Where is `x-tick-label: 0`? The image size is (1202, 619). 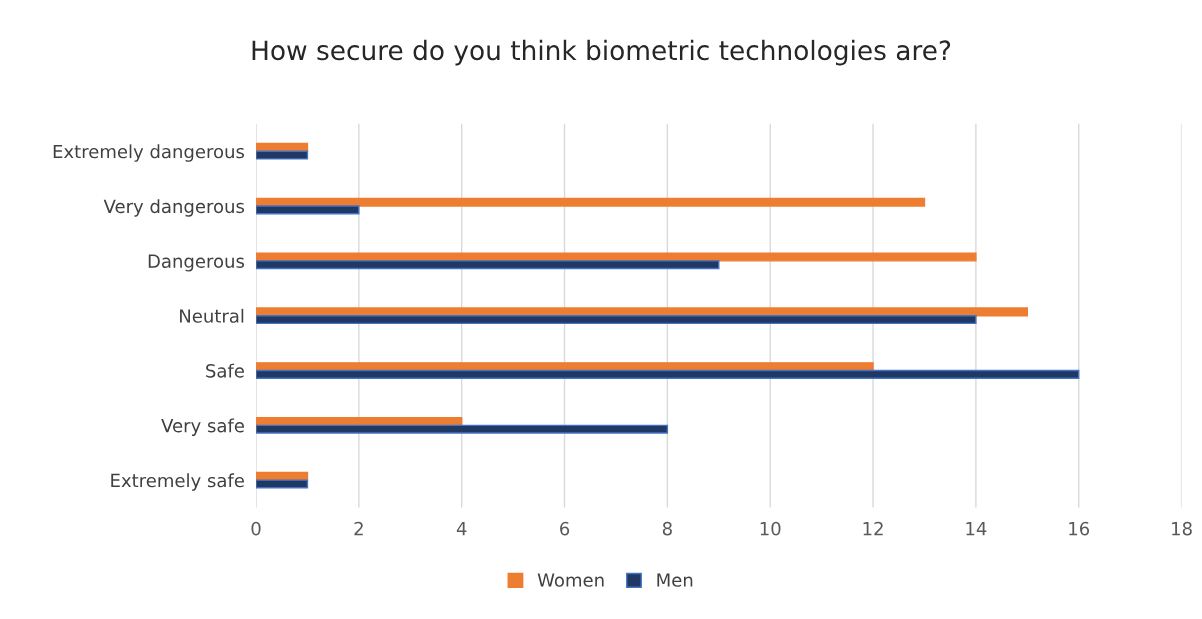 x-tick-label: 0 is located at coordinates (256, 528).